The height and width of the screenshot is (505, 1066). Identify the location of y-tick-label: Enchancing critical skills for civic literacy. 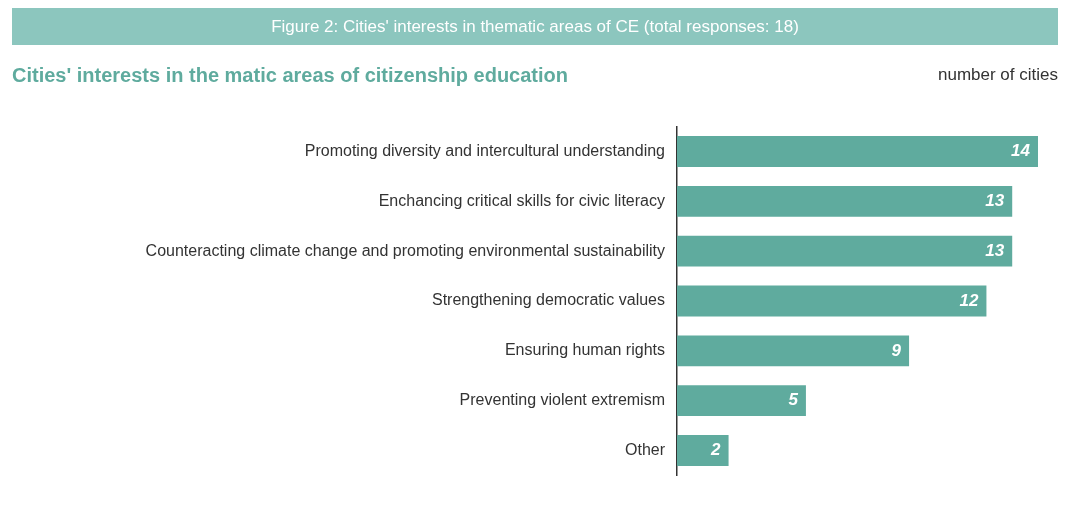
(521, 200).